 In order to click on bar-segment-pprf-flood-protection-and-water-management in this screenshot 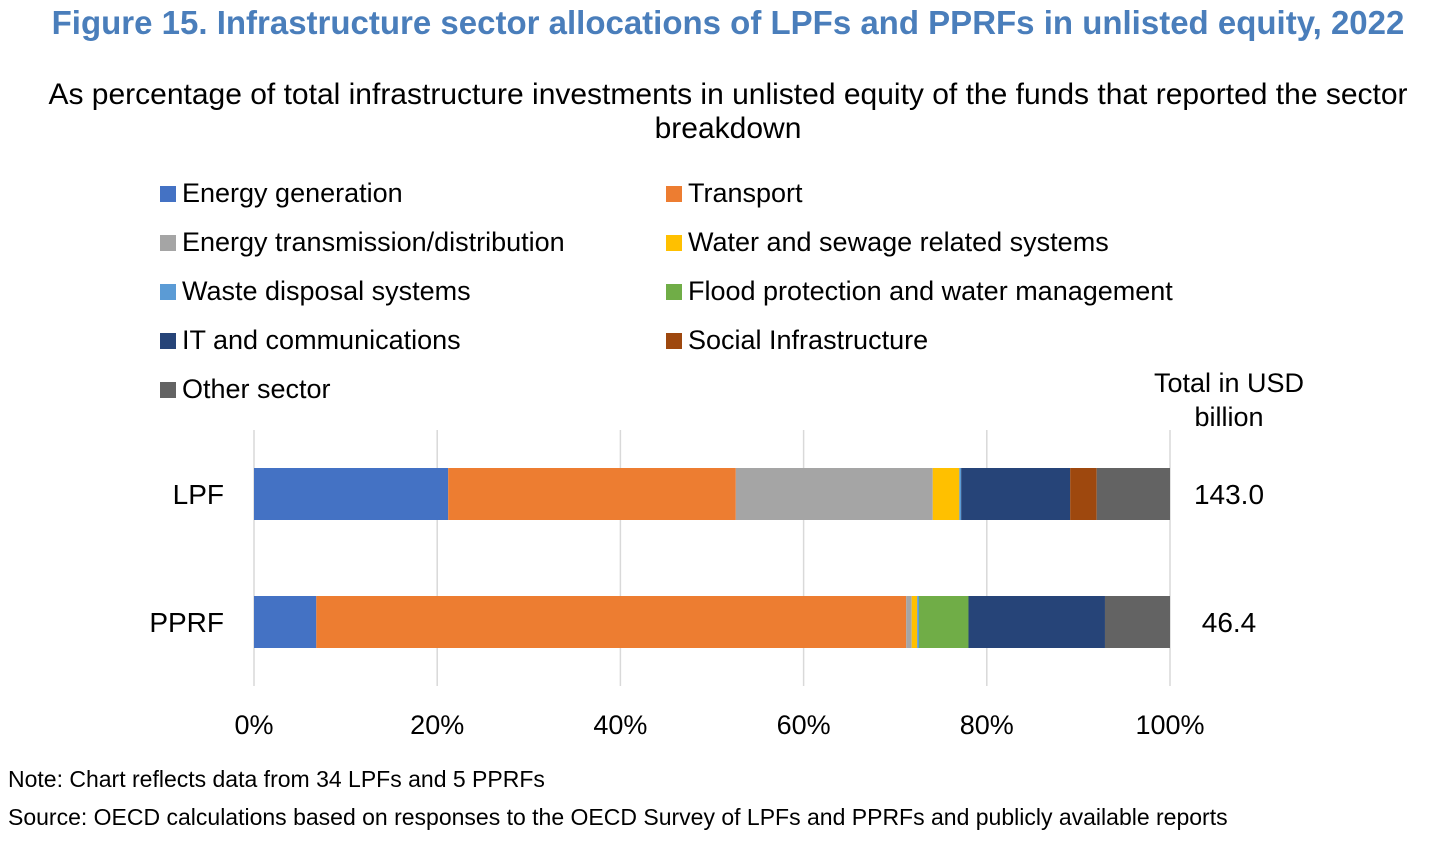, I will do `click(944, 622)`.